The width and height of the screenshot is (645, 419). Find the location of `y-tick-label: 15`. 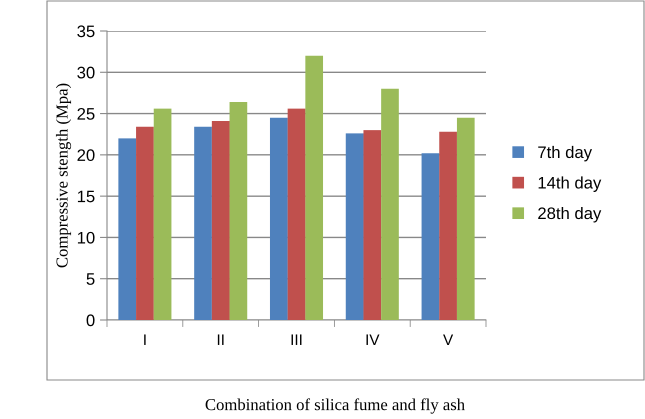

y-tick-label: 15 is located at coordinates (86, 196).